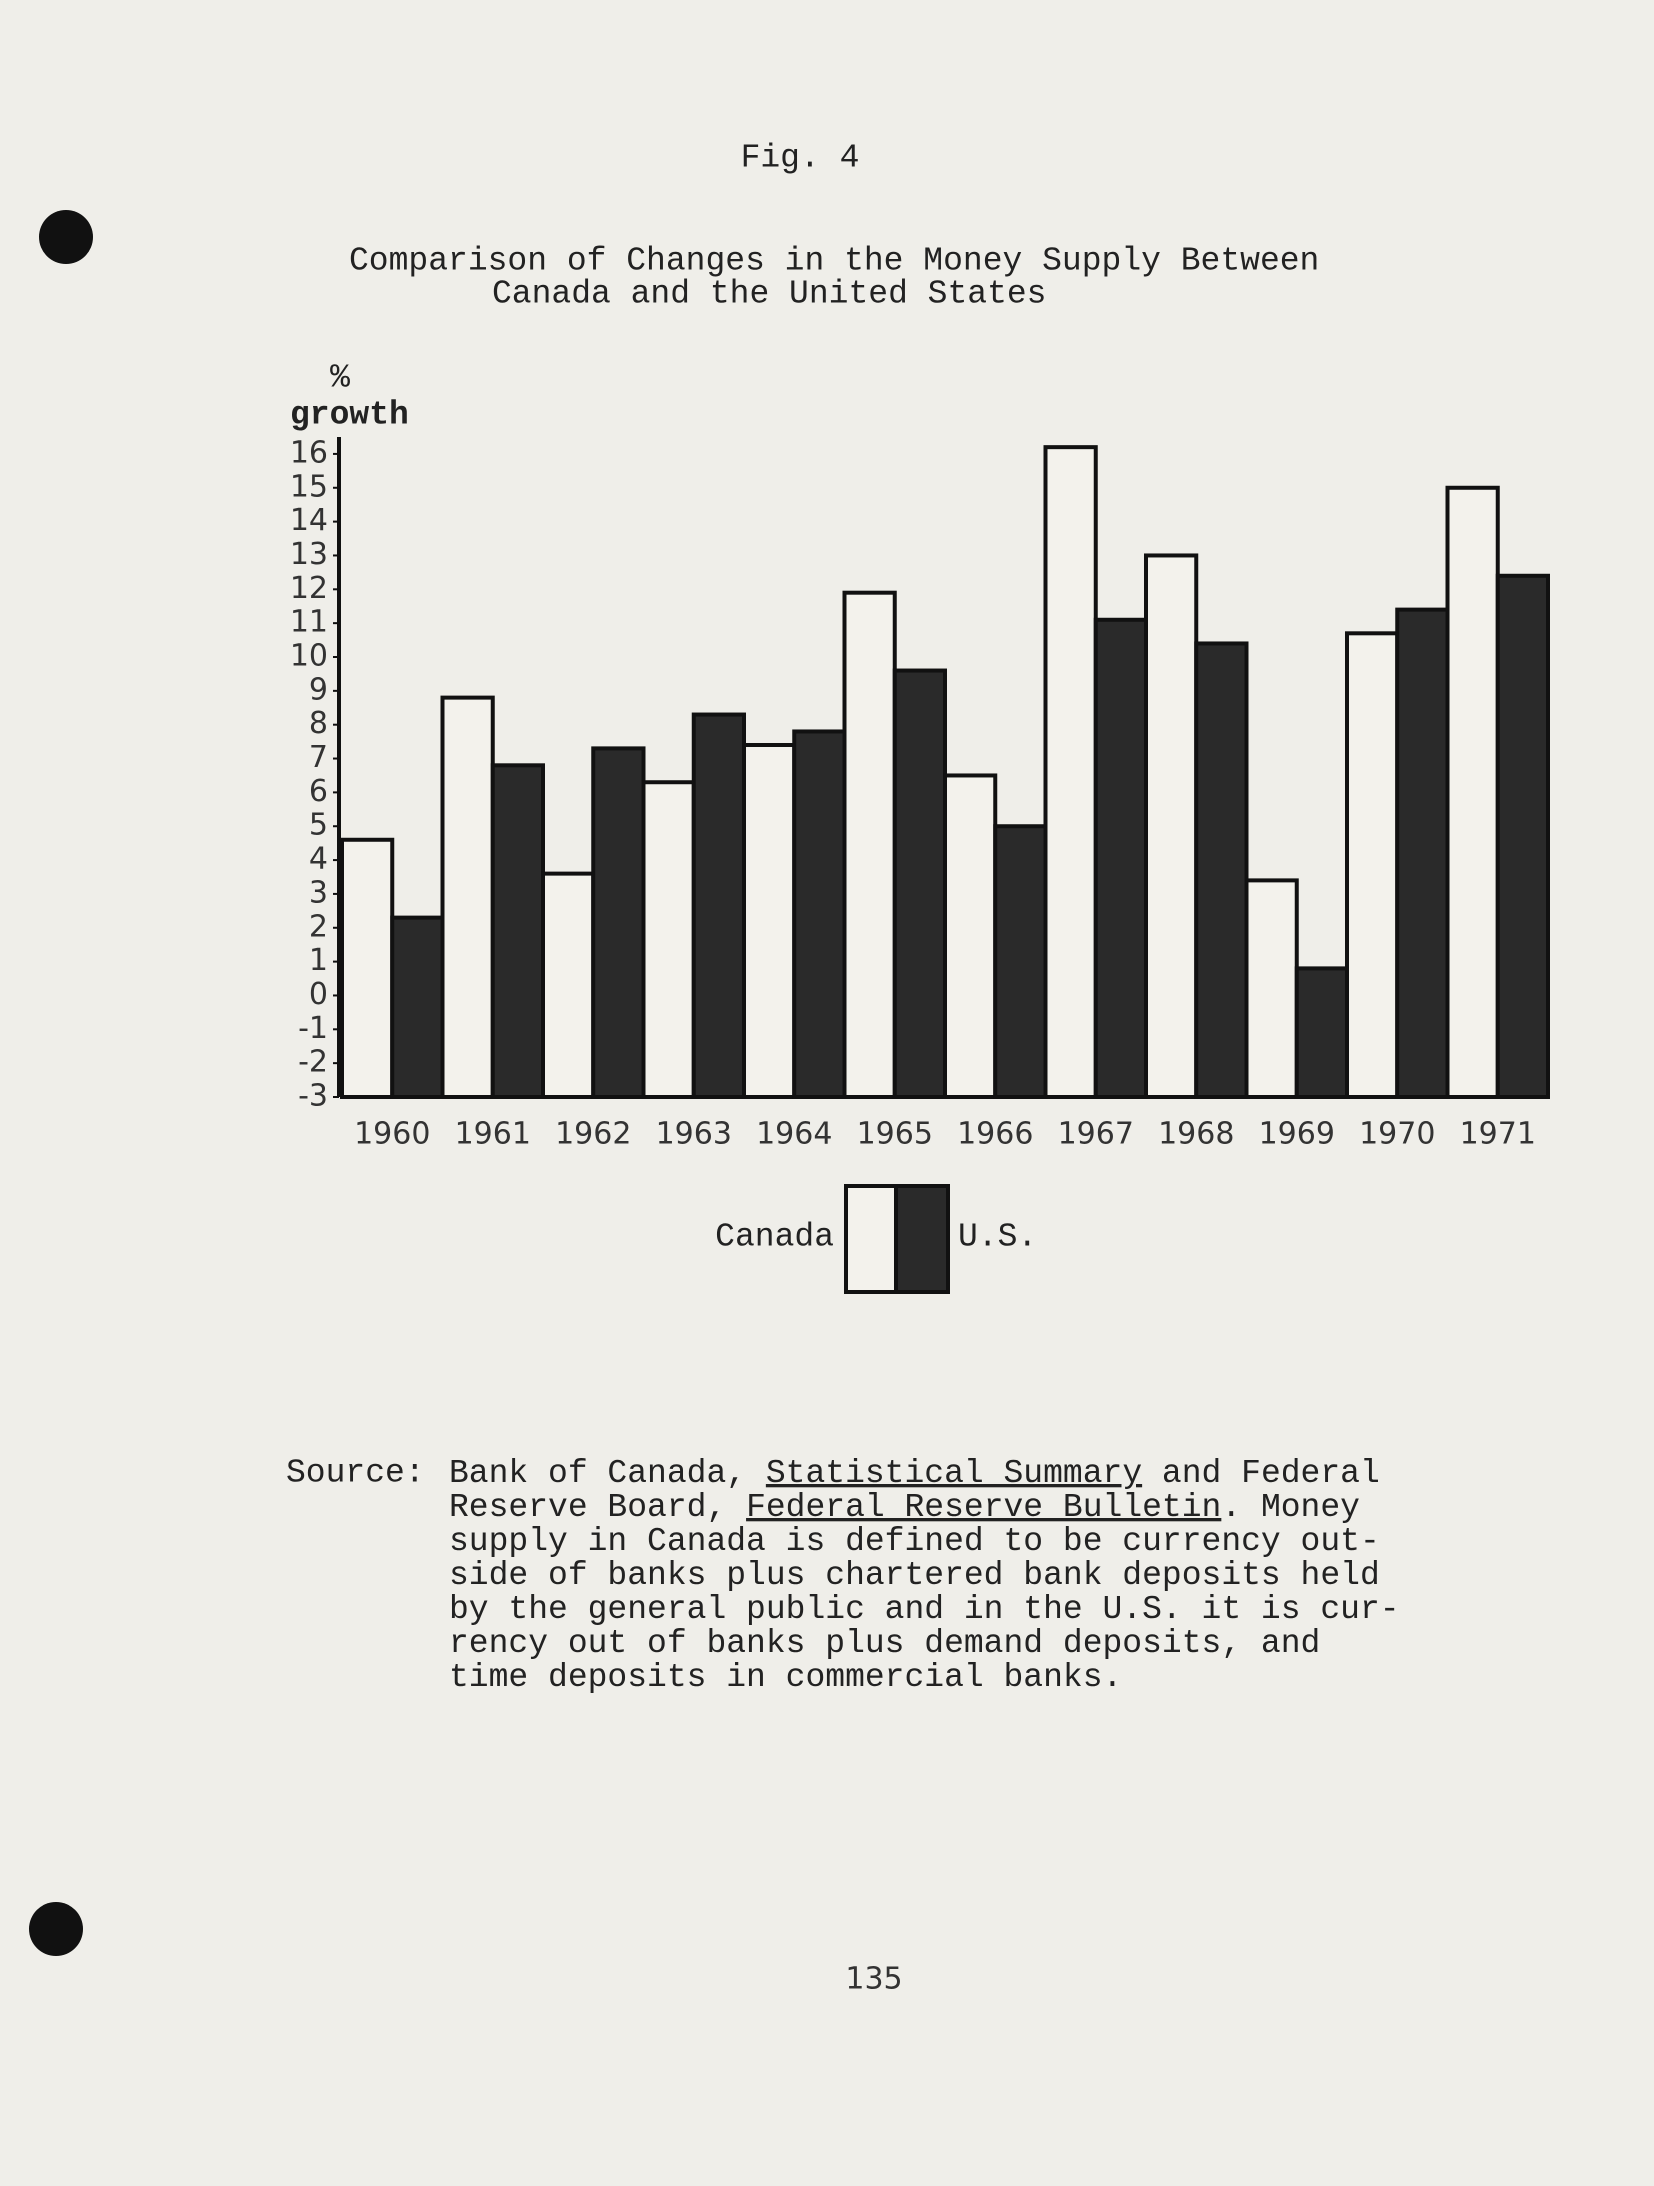 This screenshot has width=1654, height=2186. What do you see at coordinates (313, 1096) in the screenshot?
I see `y-tick-label: -3` at bounding box center [313, 1096].